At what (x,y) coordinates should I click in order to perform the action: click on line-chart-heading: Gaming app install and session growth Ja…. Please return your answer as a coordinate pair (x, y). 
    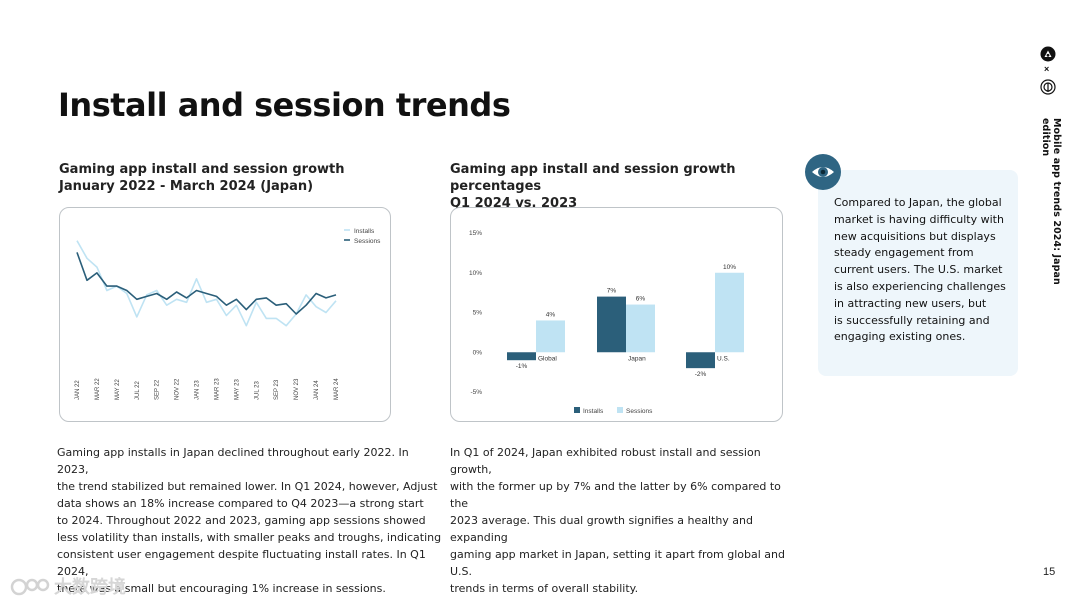
    Looking at the image, I should click on (224, 178).